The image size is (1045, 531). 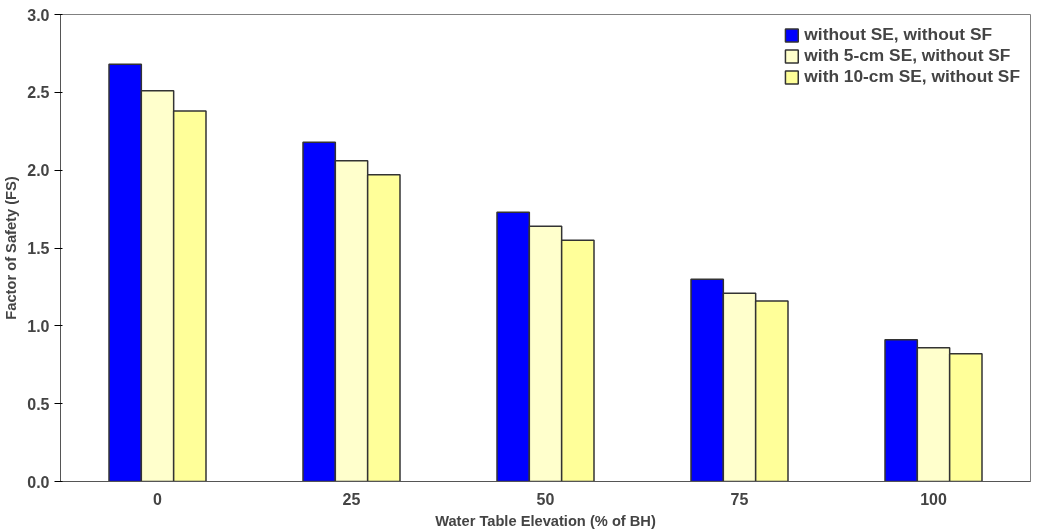 What do you see at coordinates (907, 55) in the screenshot?
I see `legend-label: with 5-cm SE, without SF` at bounding box center [907, 55].